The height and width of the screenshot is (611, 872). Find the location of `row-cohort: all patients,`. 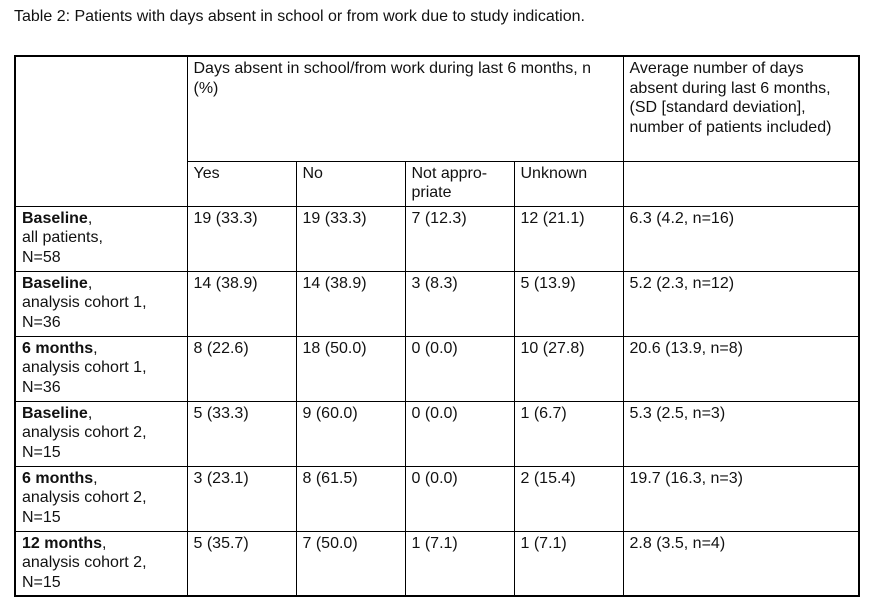

row-cohort: all patients, is located at coordinates (62, 238).